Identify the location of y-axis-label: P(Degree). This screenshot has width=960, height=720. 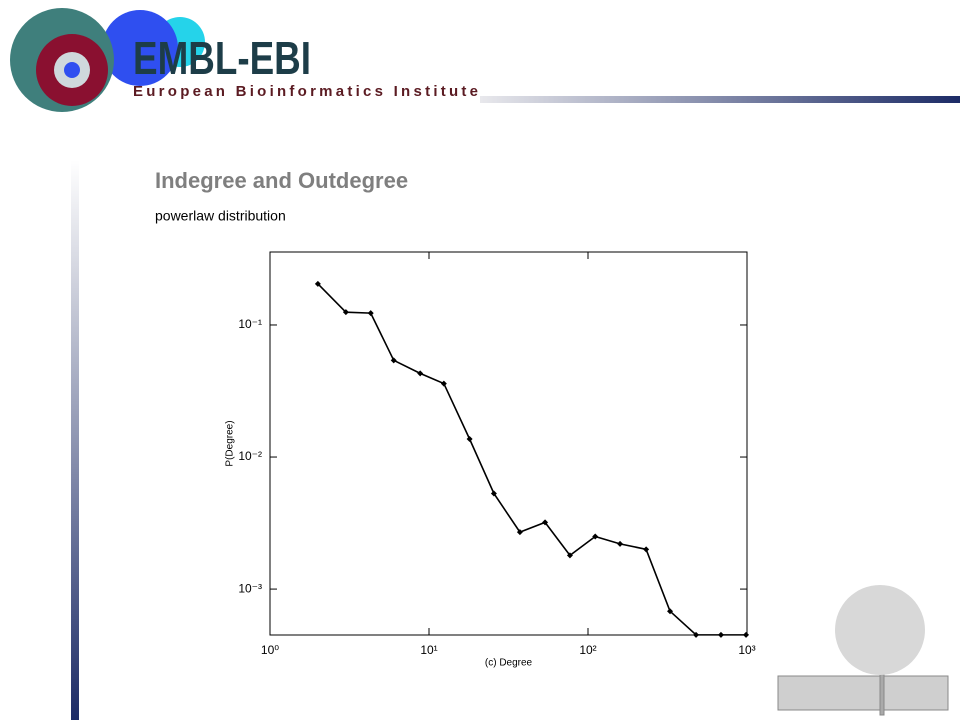
(230, 443).